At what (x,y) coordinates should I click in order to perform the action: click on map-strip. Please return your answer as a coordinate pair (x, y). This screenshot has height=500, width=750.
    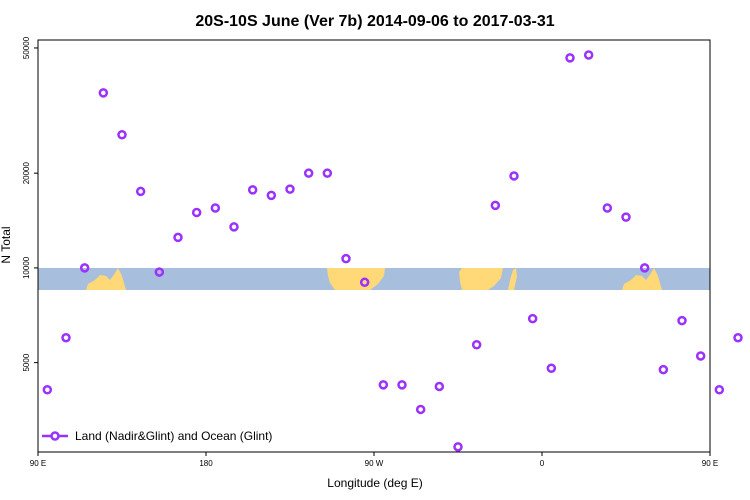
    Looking at the image, I should click on (374, 279).